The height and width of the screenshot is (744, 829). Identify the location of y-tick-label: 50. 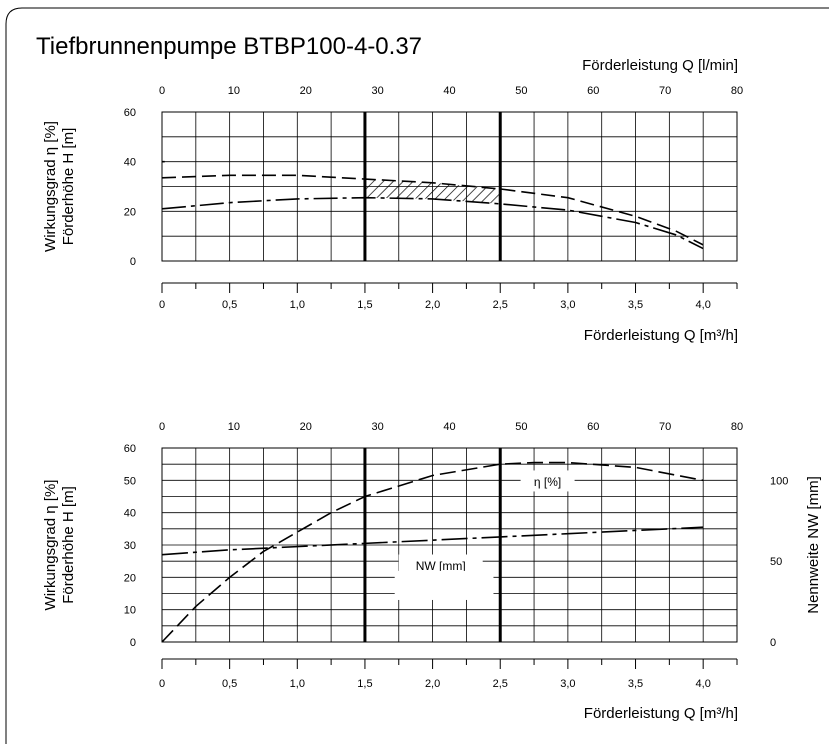
(130, 481).